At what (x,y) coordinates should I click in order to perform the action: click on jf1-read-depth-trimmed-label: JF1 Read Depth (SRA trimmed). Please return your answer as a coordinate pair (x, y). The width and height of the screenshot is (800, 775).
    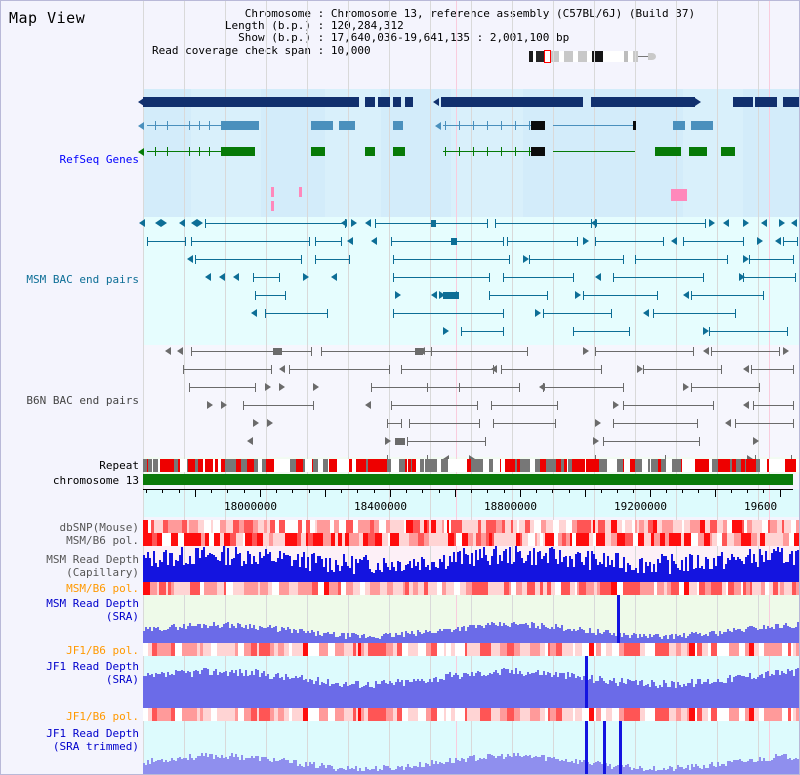
    Looking at the image, I should click on (92, 740).